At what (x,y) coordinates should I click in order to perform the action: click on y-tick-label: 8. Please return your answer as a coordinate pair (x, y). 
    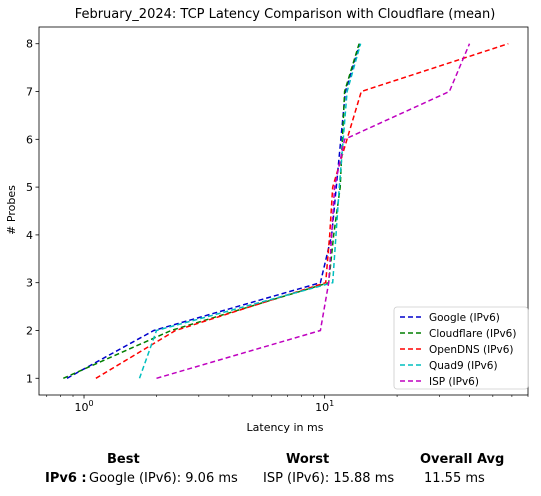
    Looking at the image, I should click on (29, 44).